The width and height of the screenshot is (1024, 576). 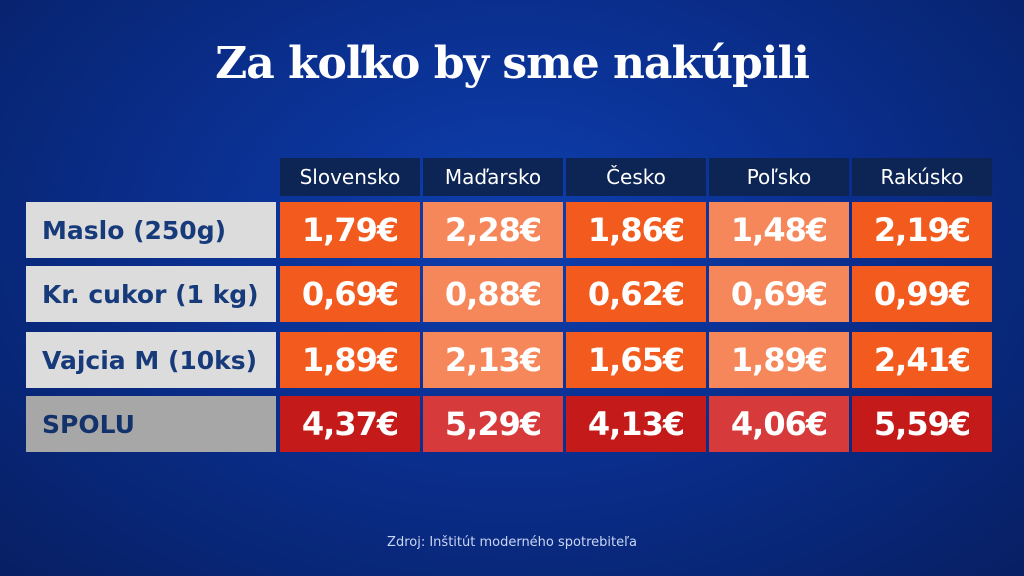 What do you see at coordinates (636, 230) in the screenshot?
I see `value-cell-r1-c3: 1,86€` at bounding box center [636, 230].